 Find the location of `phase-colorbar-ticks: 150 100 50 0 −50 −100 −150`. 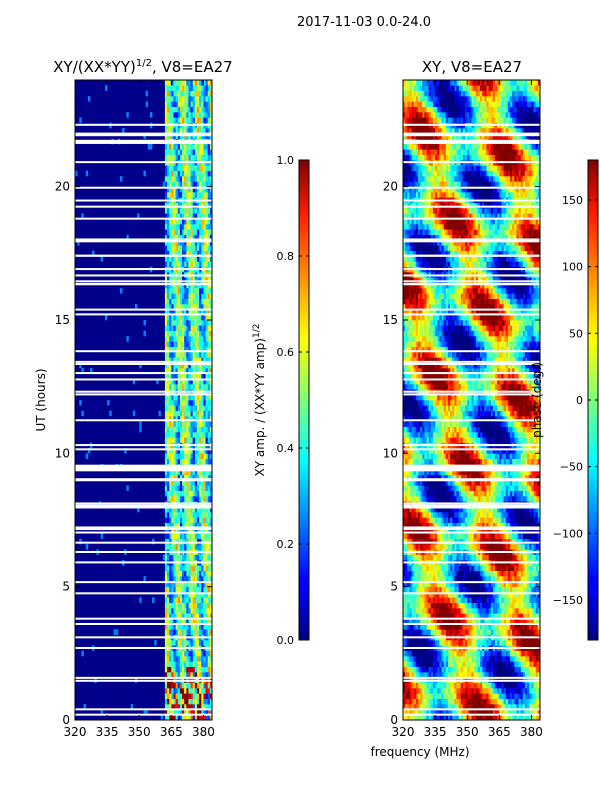

phase-colorbar-ticks: 150 100 50 0 −50 −100 −150 is located at coordinates (575, 400).